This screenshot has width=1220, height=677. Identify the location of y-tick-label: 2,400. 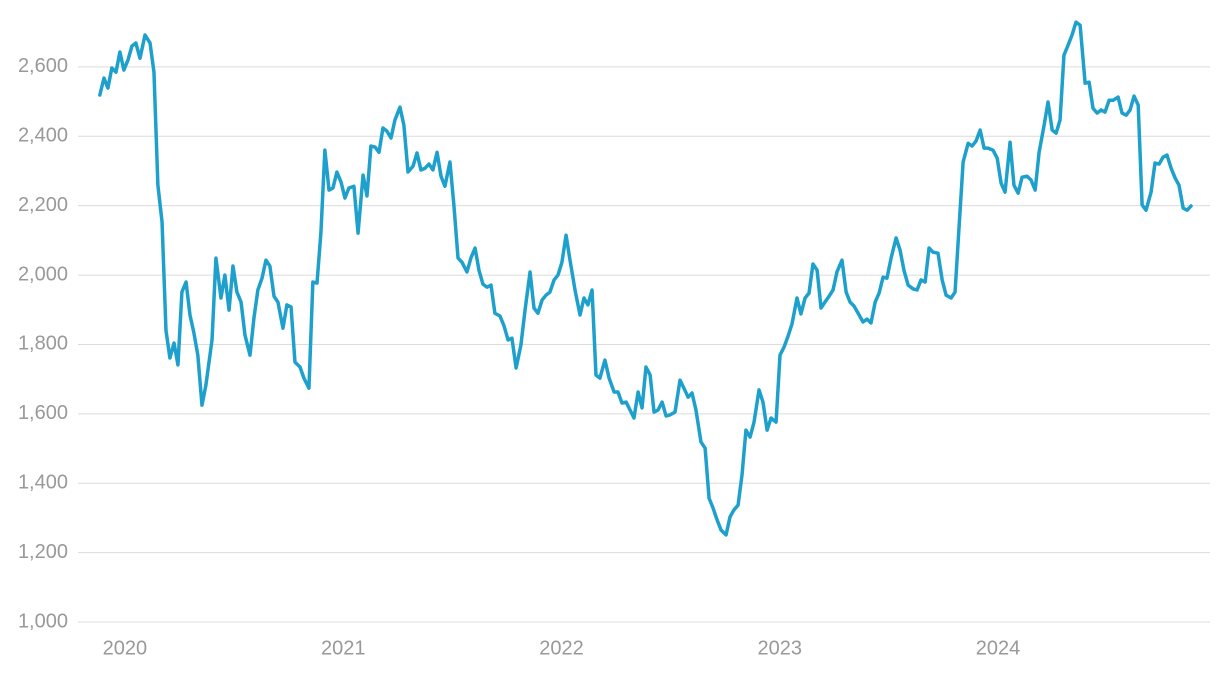
(43, 136).